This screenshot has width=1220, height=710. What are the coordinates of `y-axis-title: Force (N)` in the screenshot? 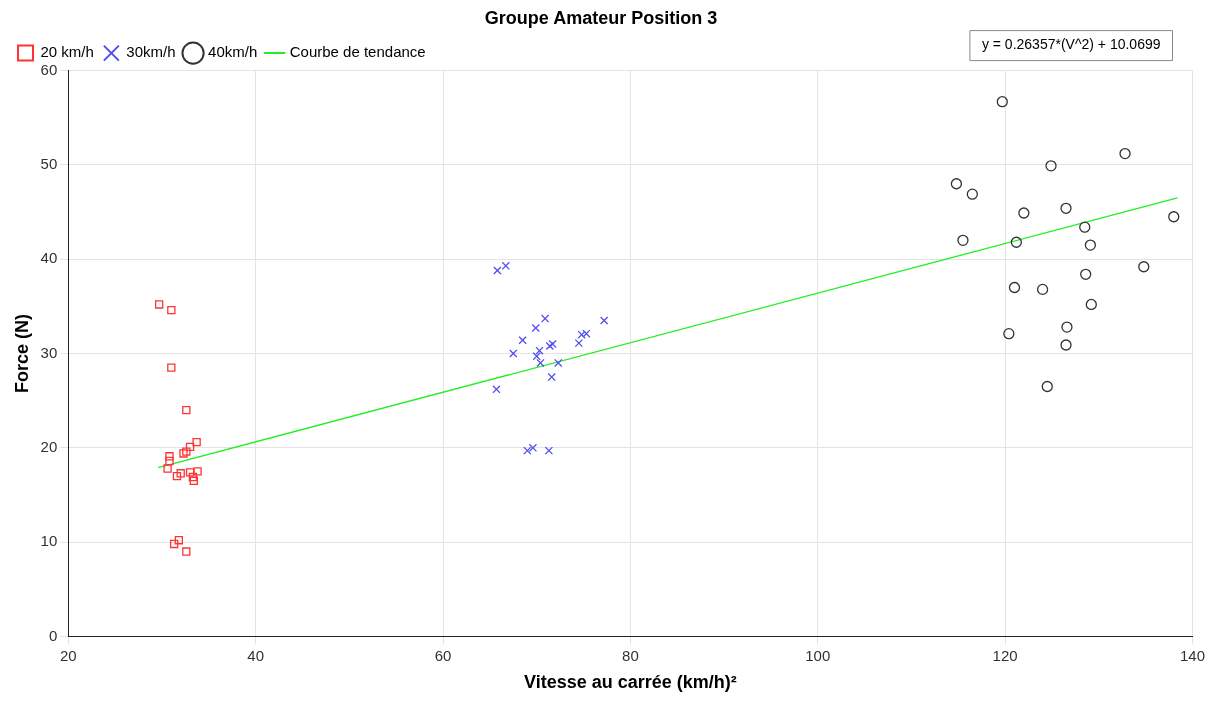 It's located at (21, 353).